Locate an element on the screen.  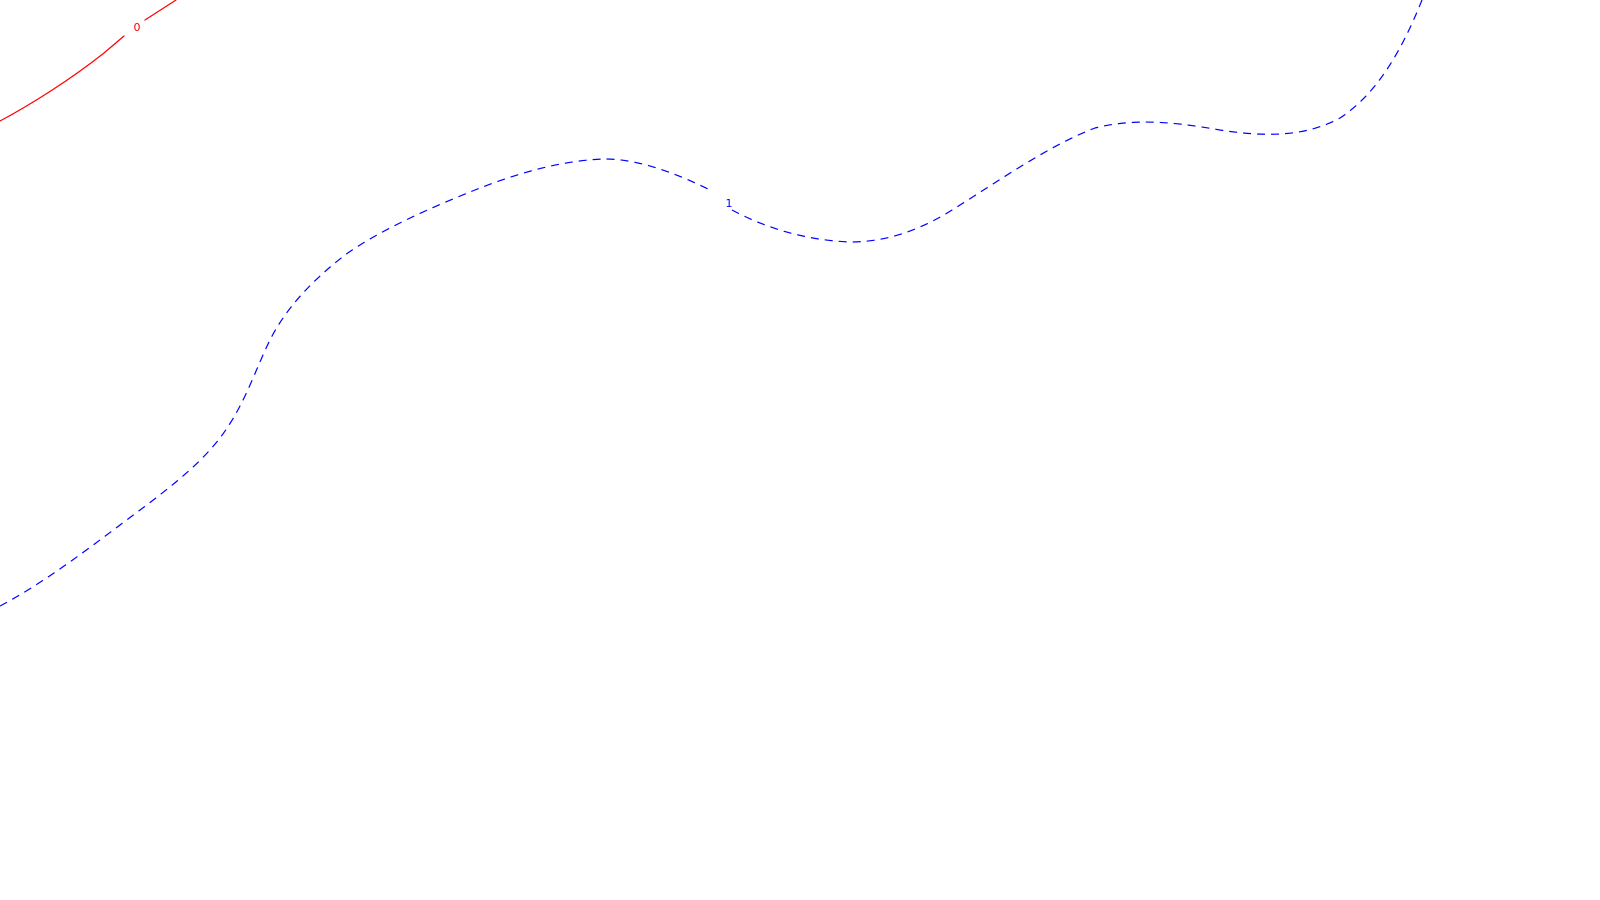
contour-path-0-b is located at coordinates (160, 10).